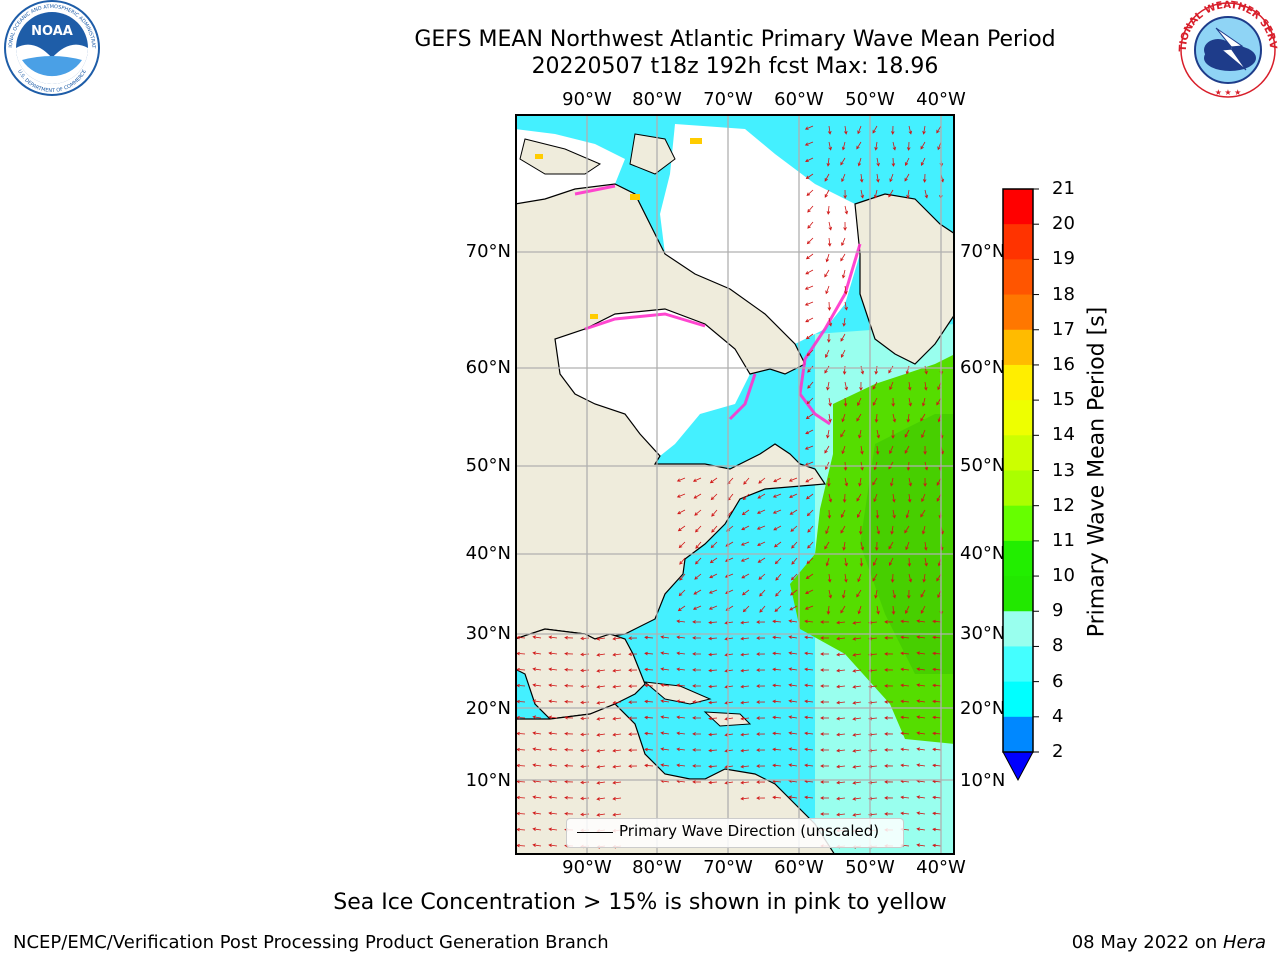 The image size is (1280, 960). Describe the element at coordinates (1147, 942) in the screenshot. I see `footer-date-text: 08 May 2022 on` at that location.